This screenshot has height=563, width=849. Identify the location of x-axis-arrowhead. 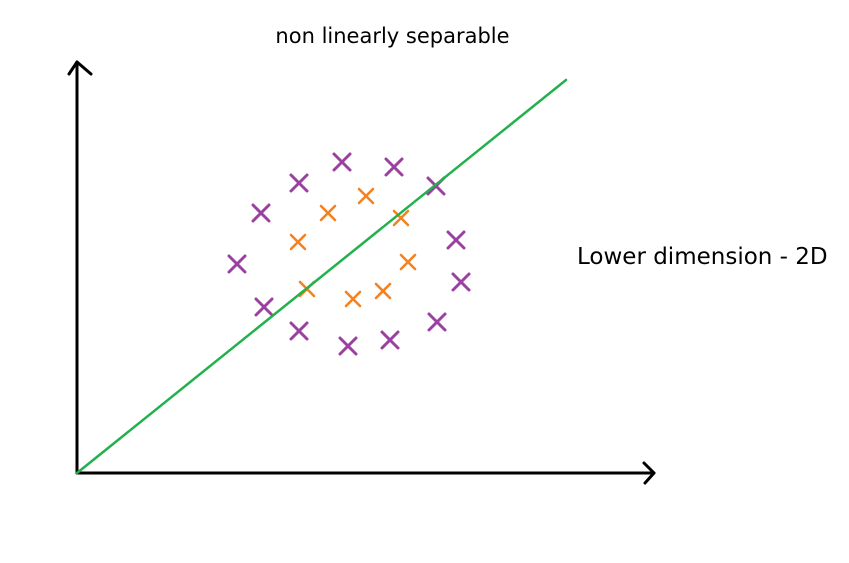
(649, 473).